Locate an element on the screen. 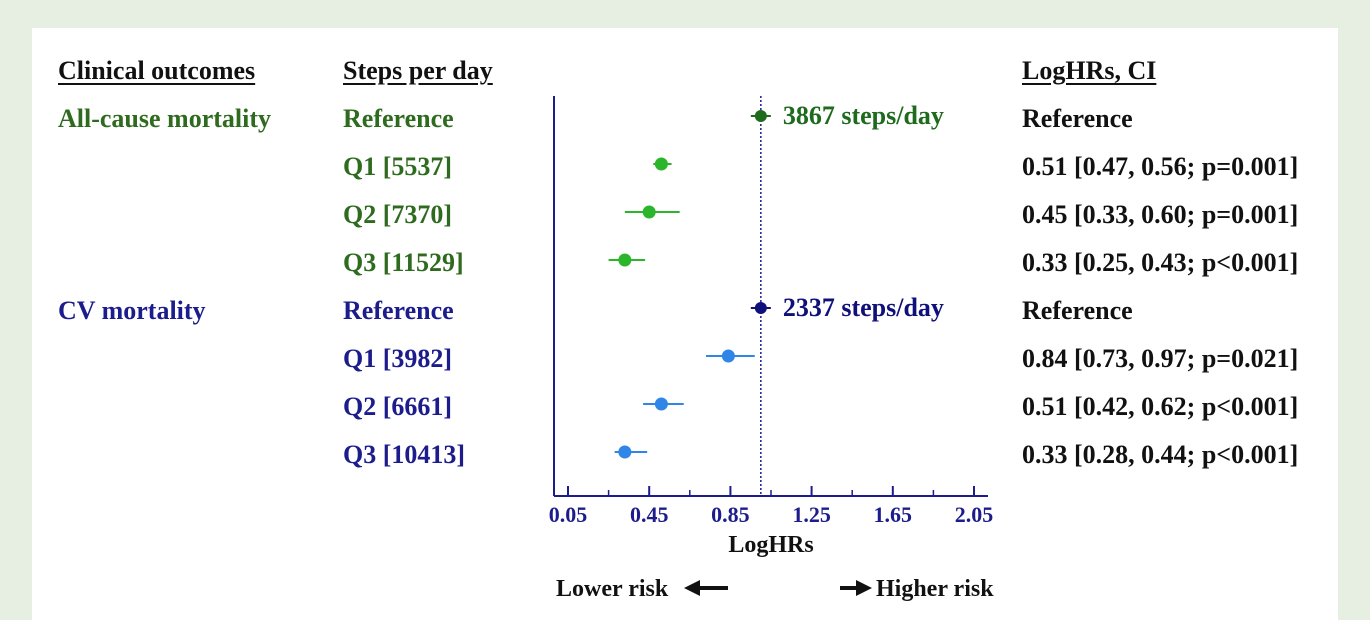  row-label: Q3 [11529] is located at coordinates (403, 262).